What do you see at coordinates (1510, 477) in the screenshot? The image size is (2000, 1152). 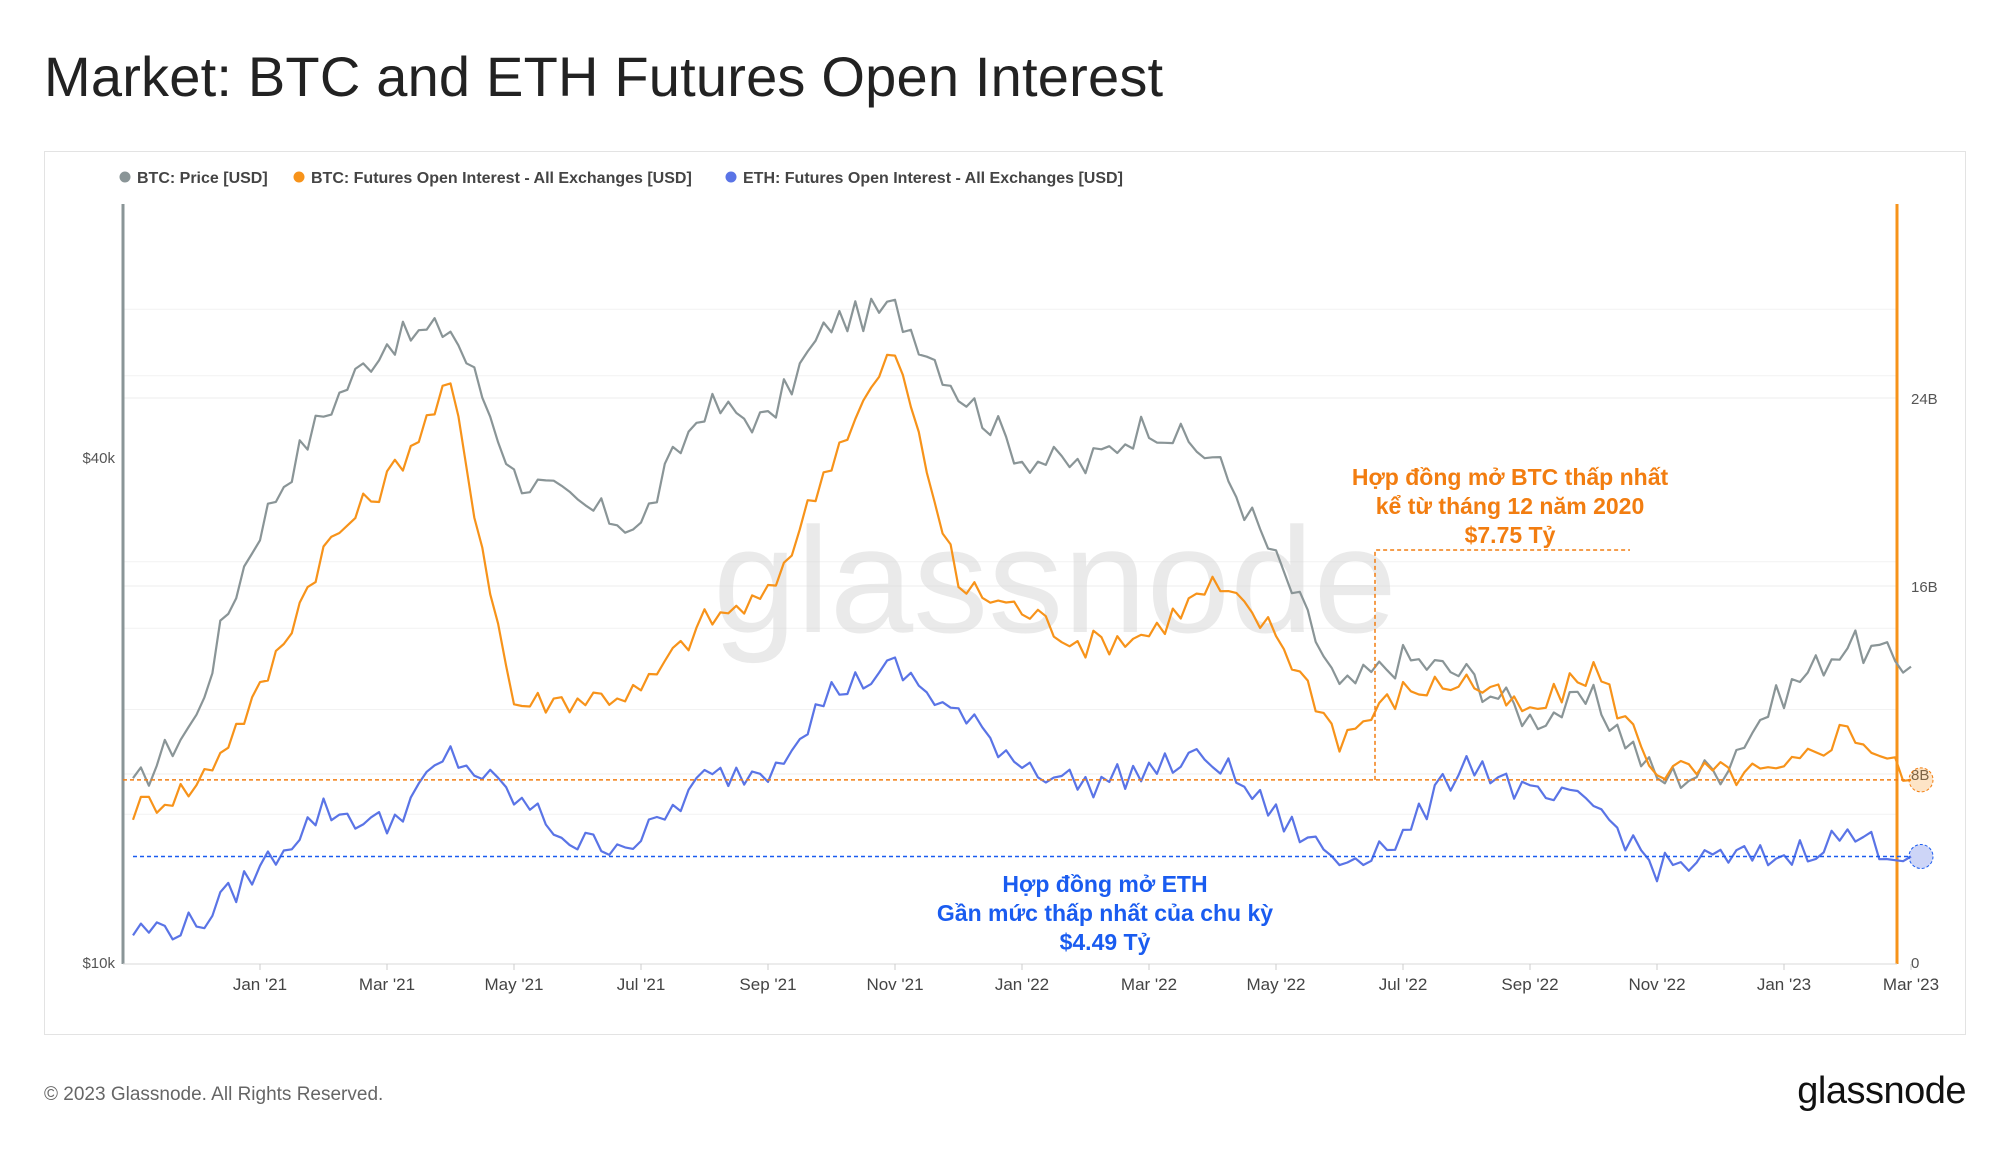 I see `btc-annotation-text: Hợp đồng mở BTC thấp nhất` at bounding box center [1510, 477].